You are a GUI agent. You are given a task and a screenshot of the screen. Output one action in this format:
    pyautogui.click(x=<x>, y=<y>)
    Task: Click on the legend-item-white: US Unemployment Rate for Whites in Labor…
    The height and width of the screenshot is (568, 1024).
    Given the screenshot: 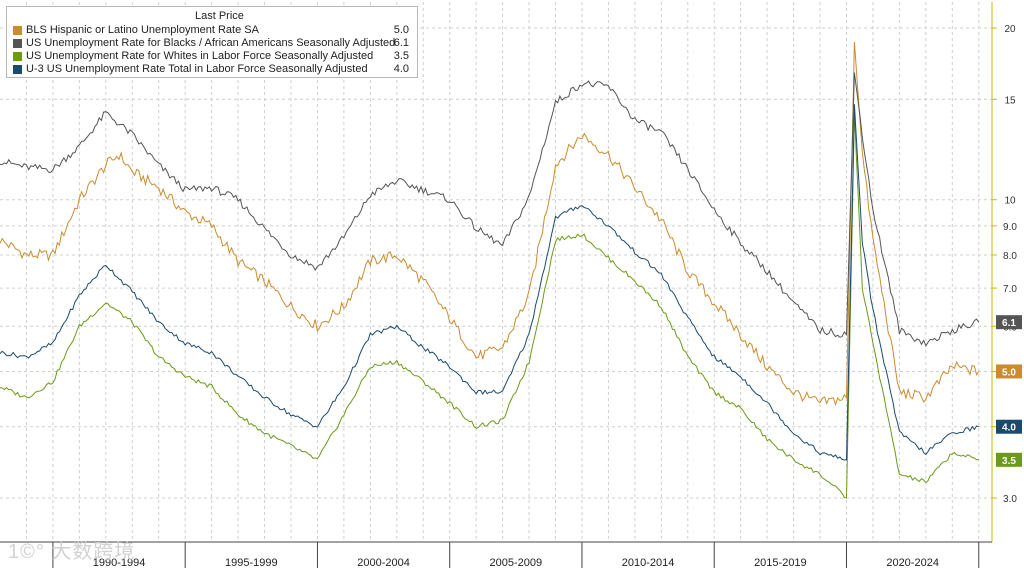 What is the action you would take?
    pyautogui.click(x=213, y=56)
    